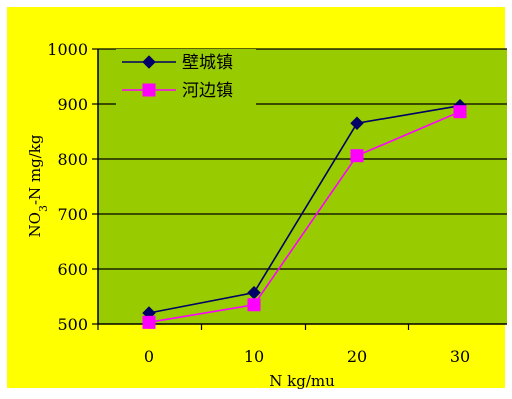  What do you see at coordinates (302, 381) in the screenshot?
I see `x-axis-title: N kg/mu` at bounding box center [302, 381].